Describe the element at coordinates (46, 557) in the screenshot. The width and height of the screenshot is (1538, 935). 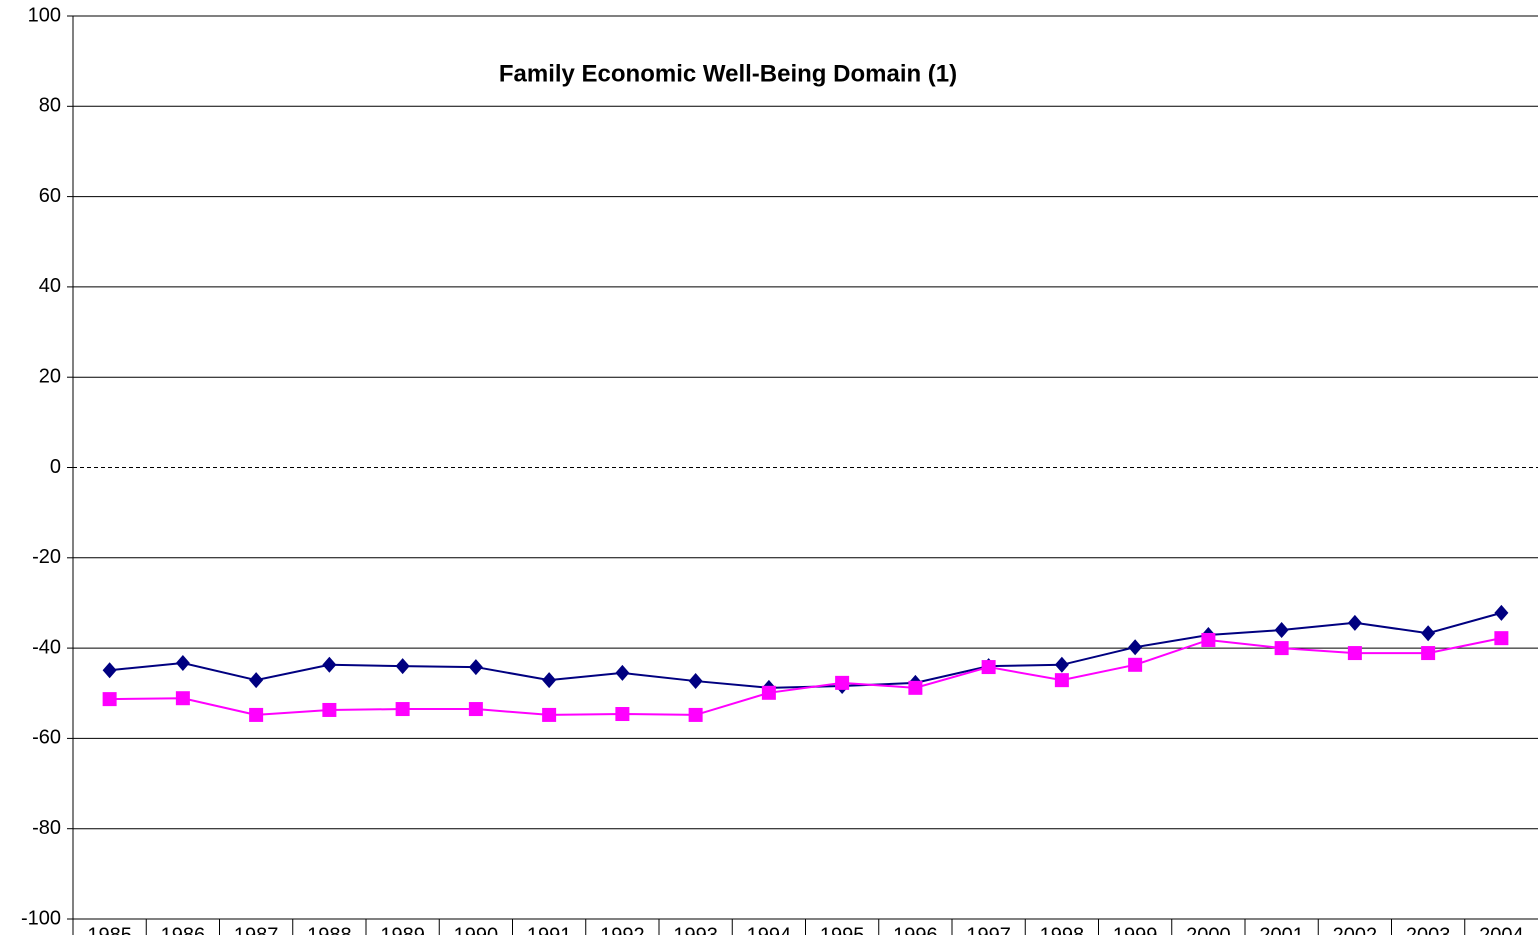
I see `y-tick-label: -20` at that location.